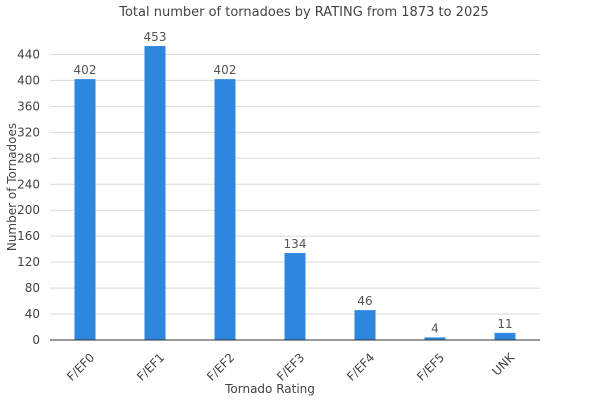 Image resolution: width=590 pixels, height=400 pixels. Describe the element at coordinates (155, 193) in the screenshot. I see `bar-f-ef1` at that location.